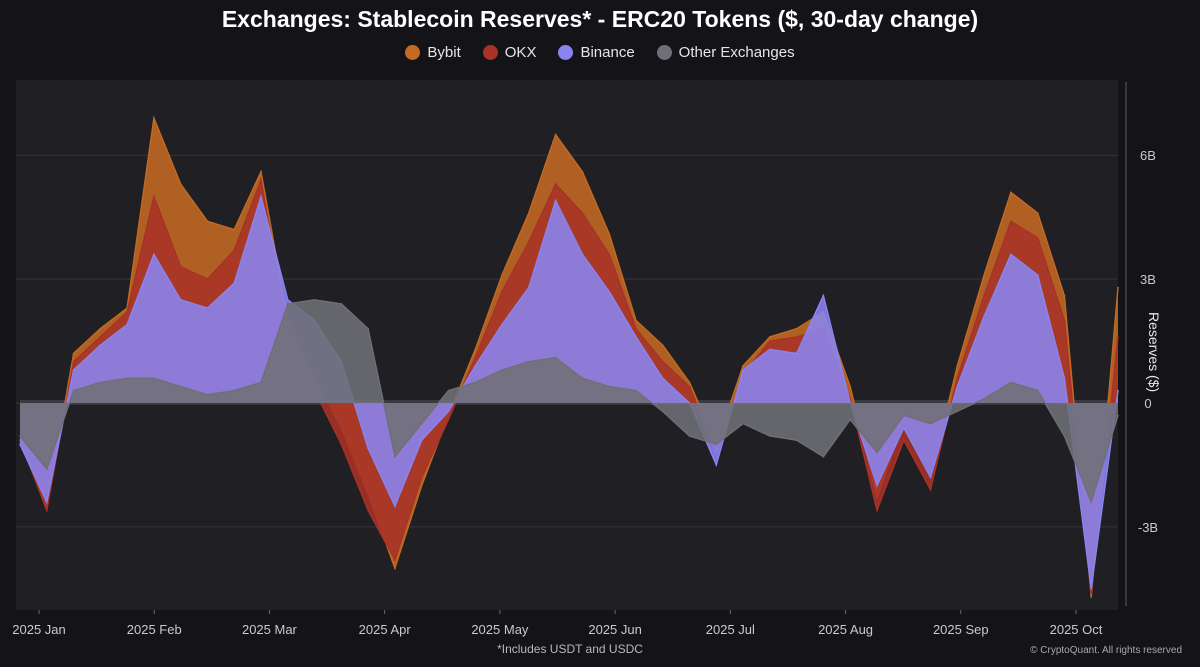  Describe the element at coordinates (413, 52) in the screenshot. I see `legend-marker-bybit` at that location.